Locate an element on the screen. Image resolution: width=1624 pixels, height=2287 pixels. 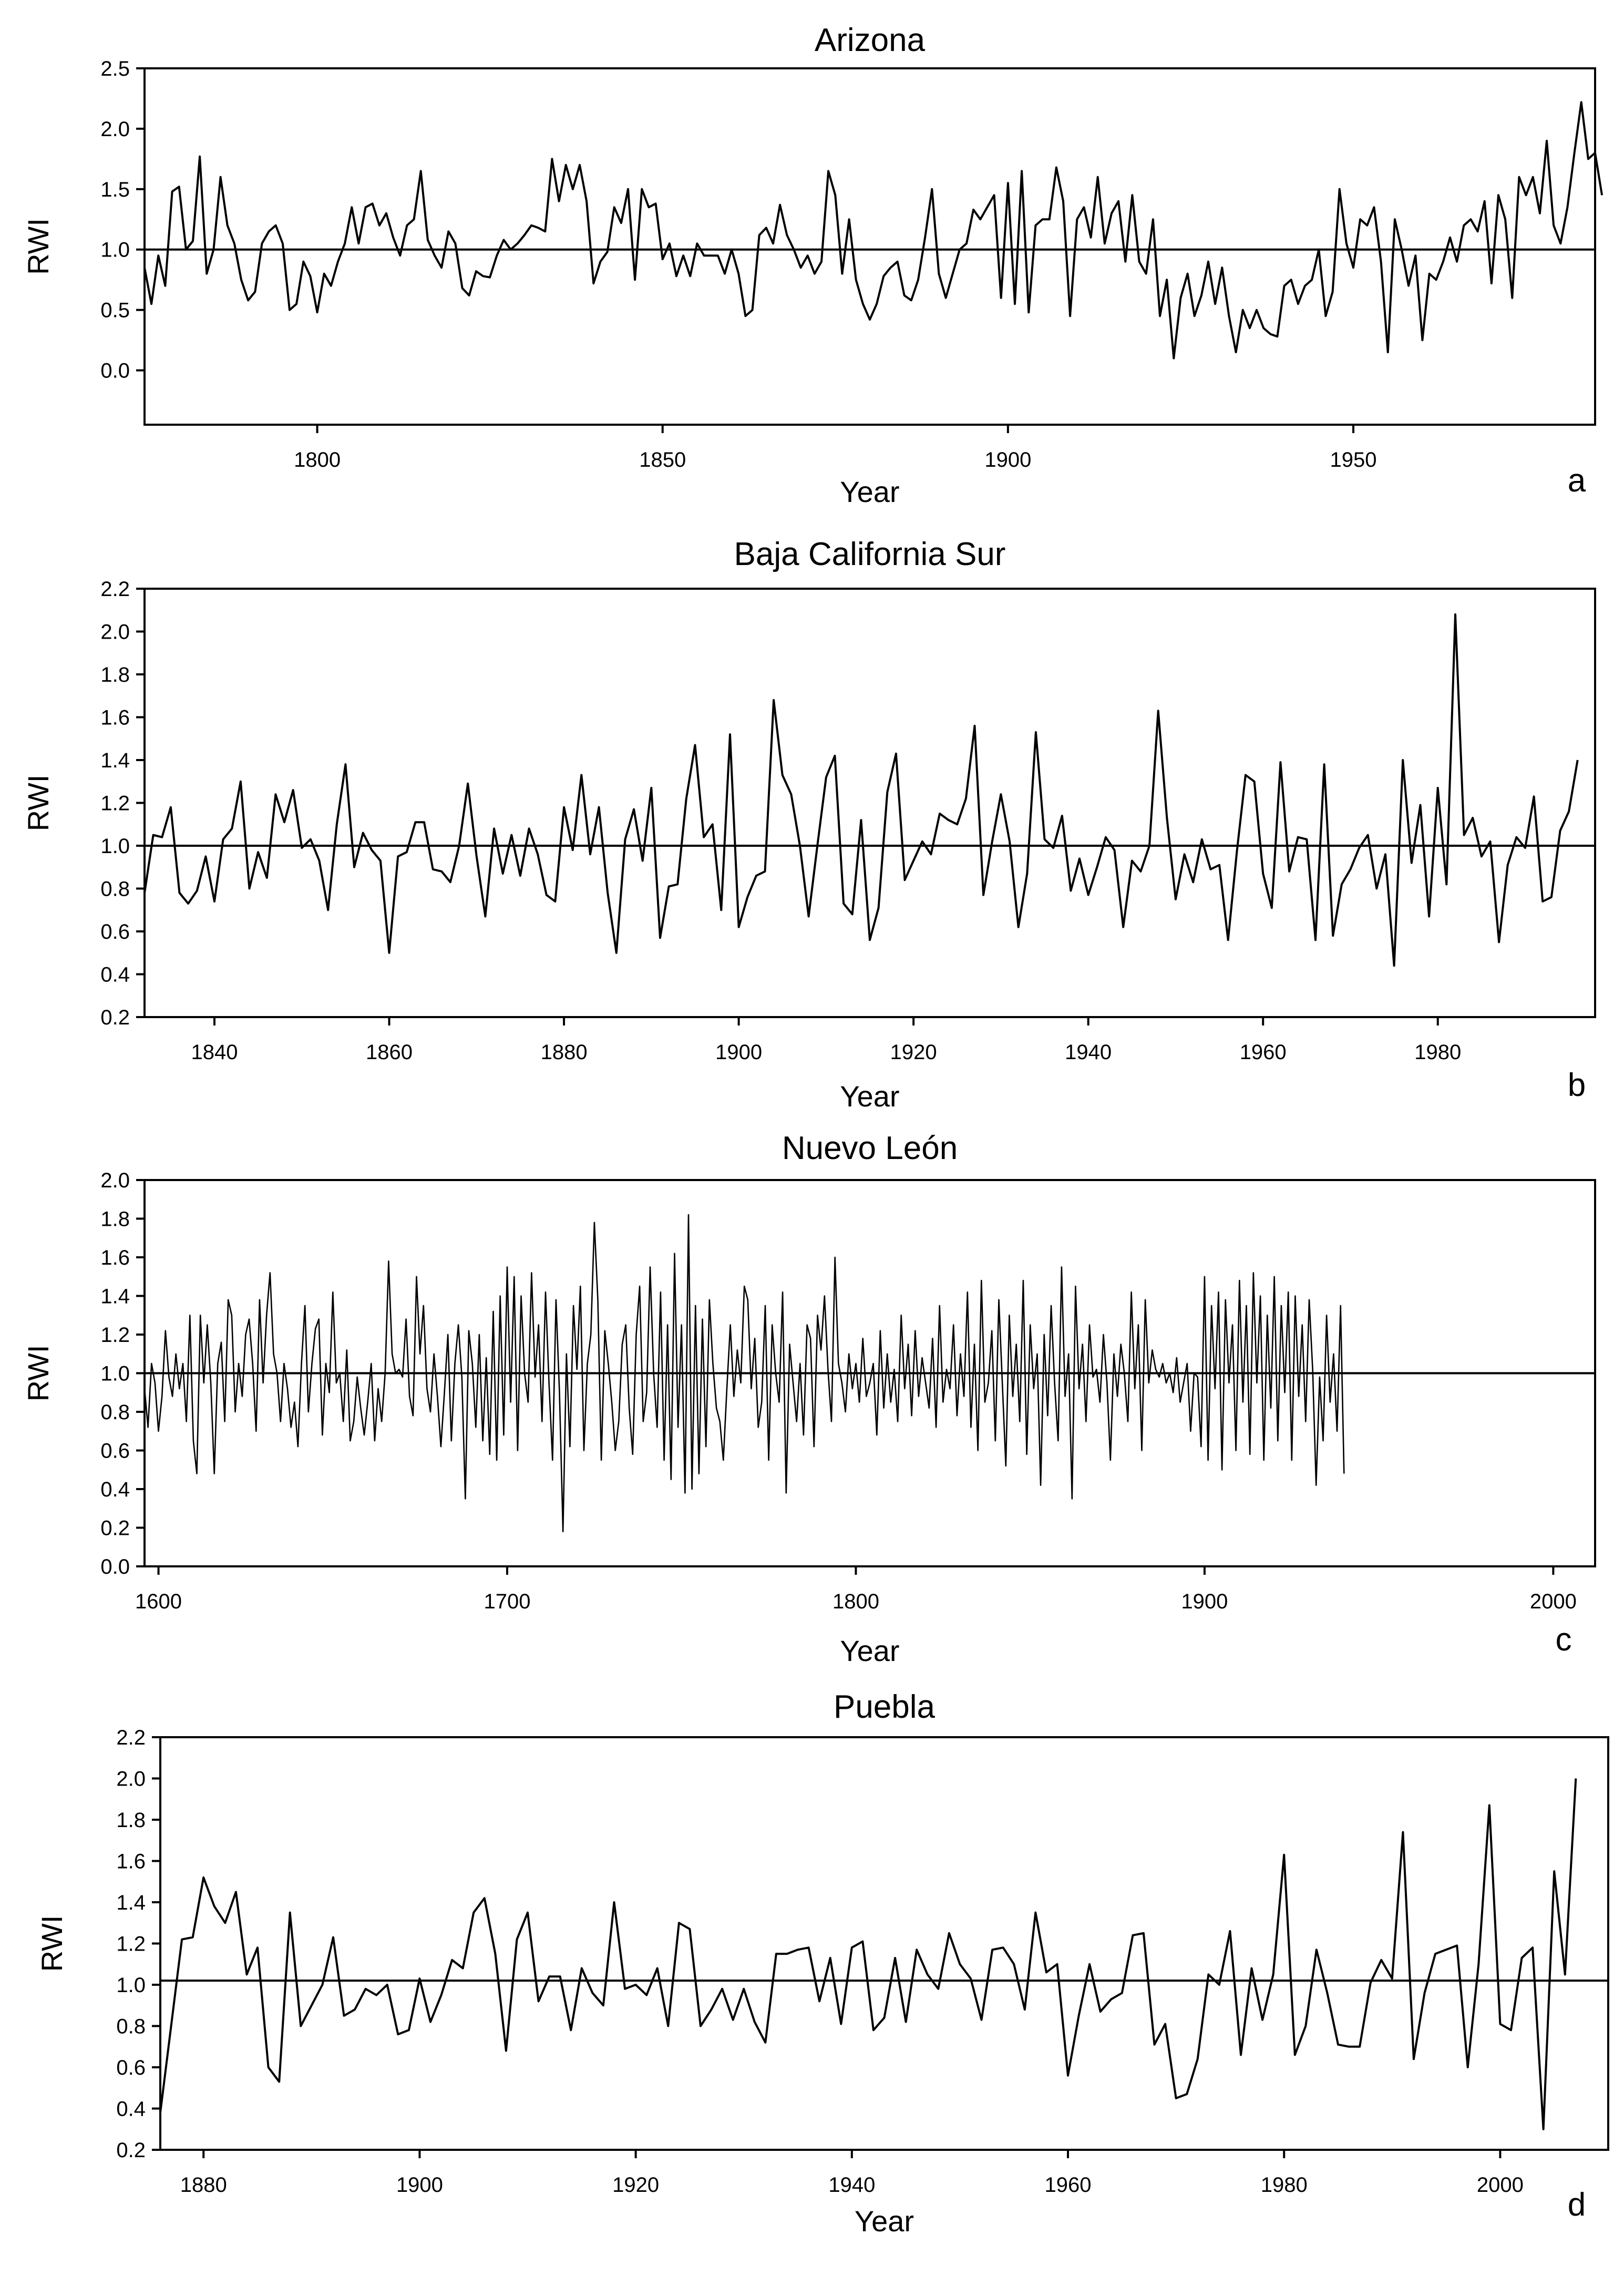
x-tick-label: 1850 is located at coordinates (662, 459).